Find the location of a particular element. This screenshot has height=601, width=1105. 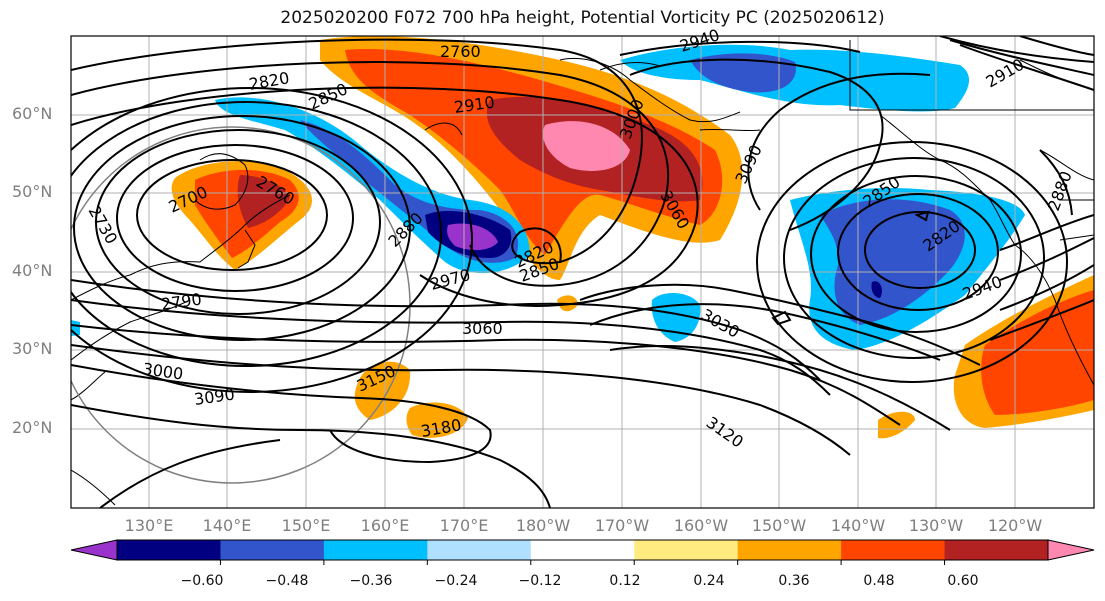

lon-label: 160°E is located at coordinates (385, 525).